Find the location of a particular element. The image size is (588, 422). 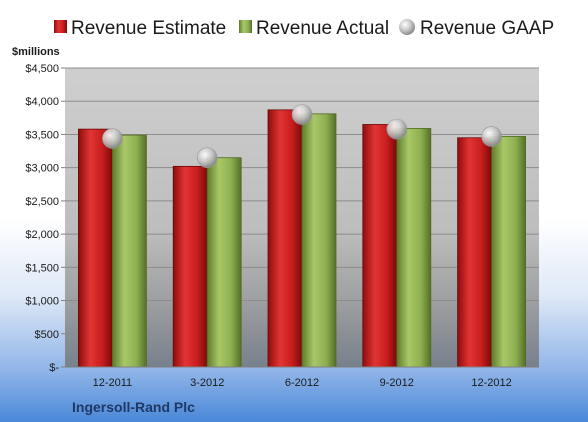

x-axis-ticks: 12-2011 3-2012 6-2012 9-2012 12-2012 is located at coordinates (302, 383).